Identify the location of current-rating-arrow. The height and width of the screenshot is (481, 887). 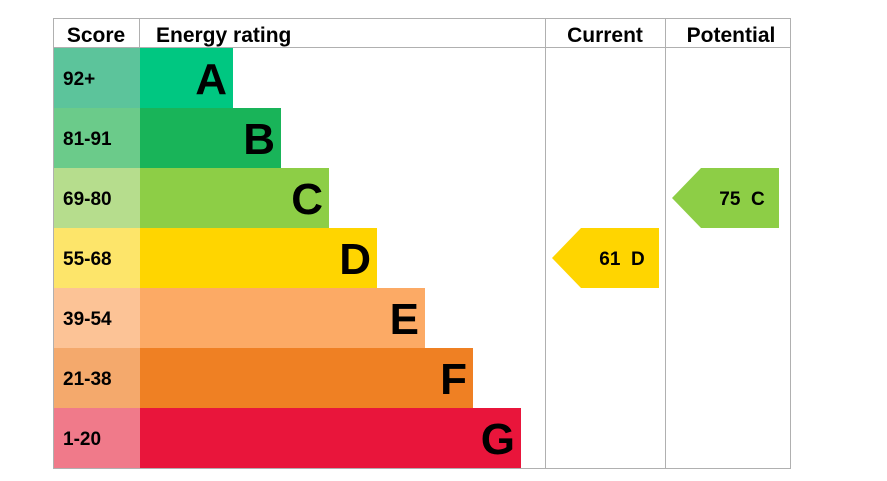
(605, 258).